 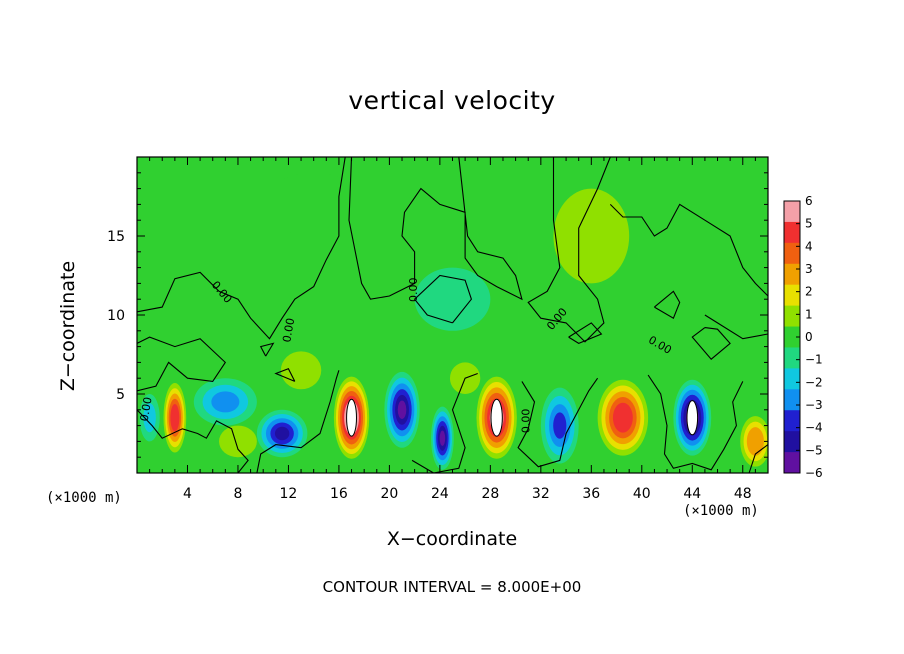 What do you see at coordinates (721, 511) in the screenshot?
I see `x-unit-label-right: (×1000 m)` at bounding box center [721, 511].